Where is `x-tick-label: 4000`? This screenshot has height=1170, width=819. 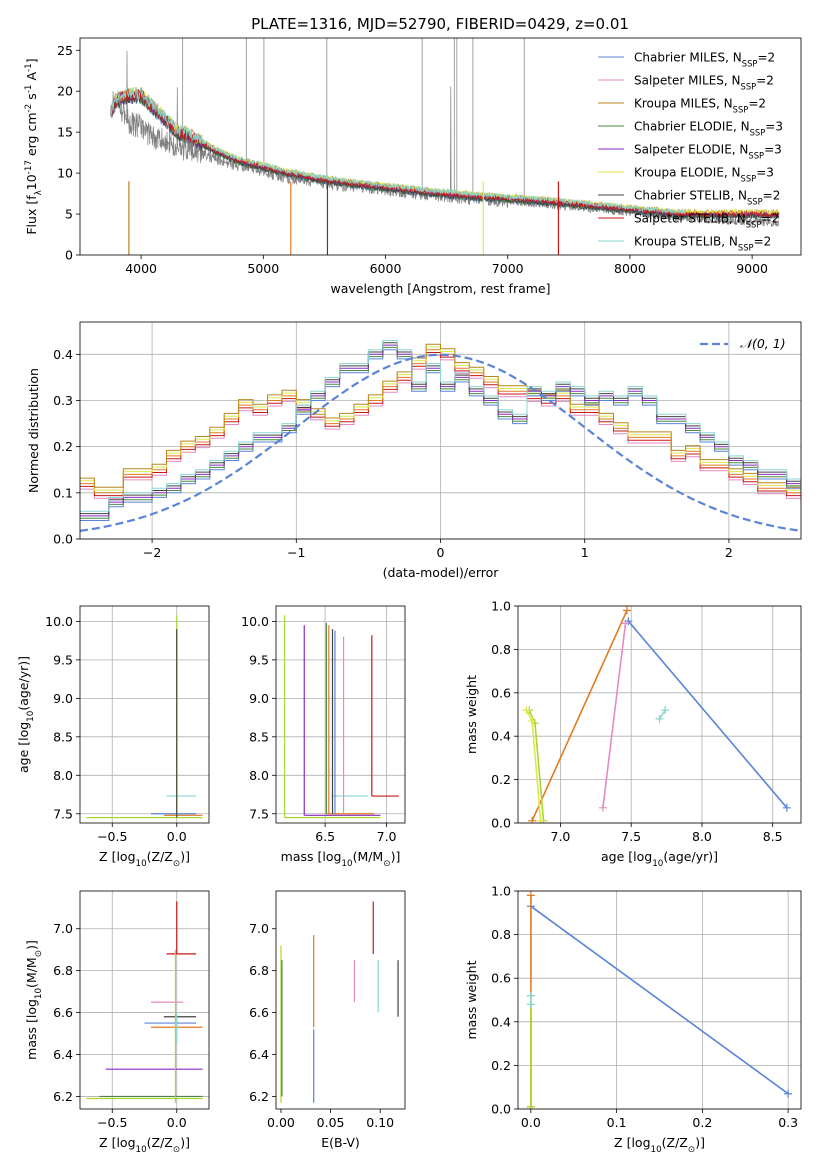
x-tick-label: 4000 is located at coordinates (141, 268).